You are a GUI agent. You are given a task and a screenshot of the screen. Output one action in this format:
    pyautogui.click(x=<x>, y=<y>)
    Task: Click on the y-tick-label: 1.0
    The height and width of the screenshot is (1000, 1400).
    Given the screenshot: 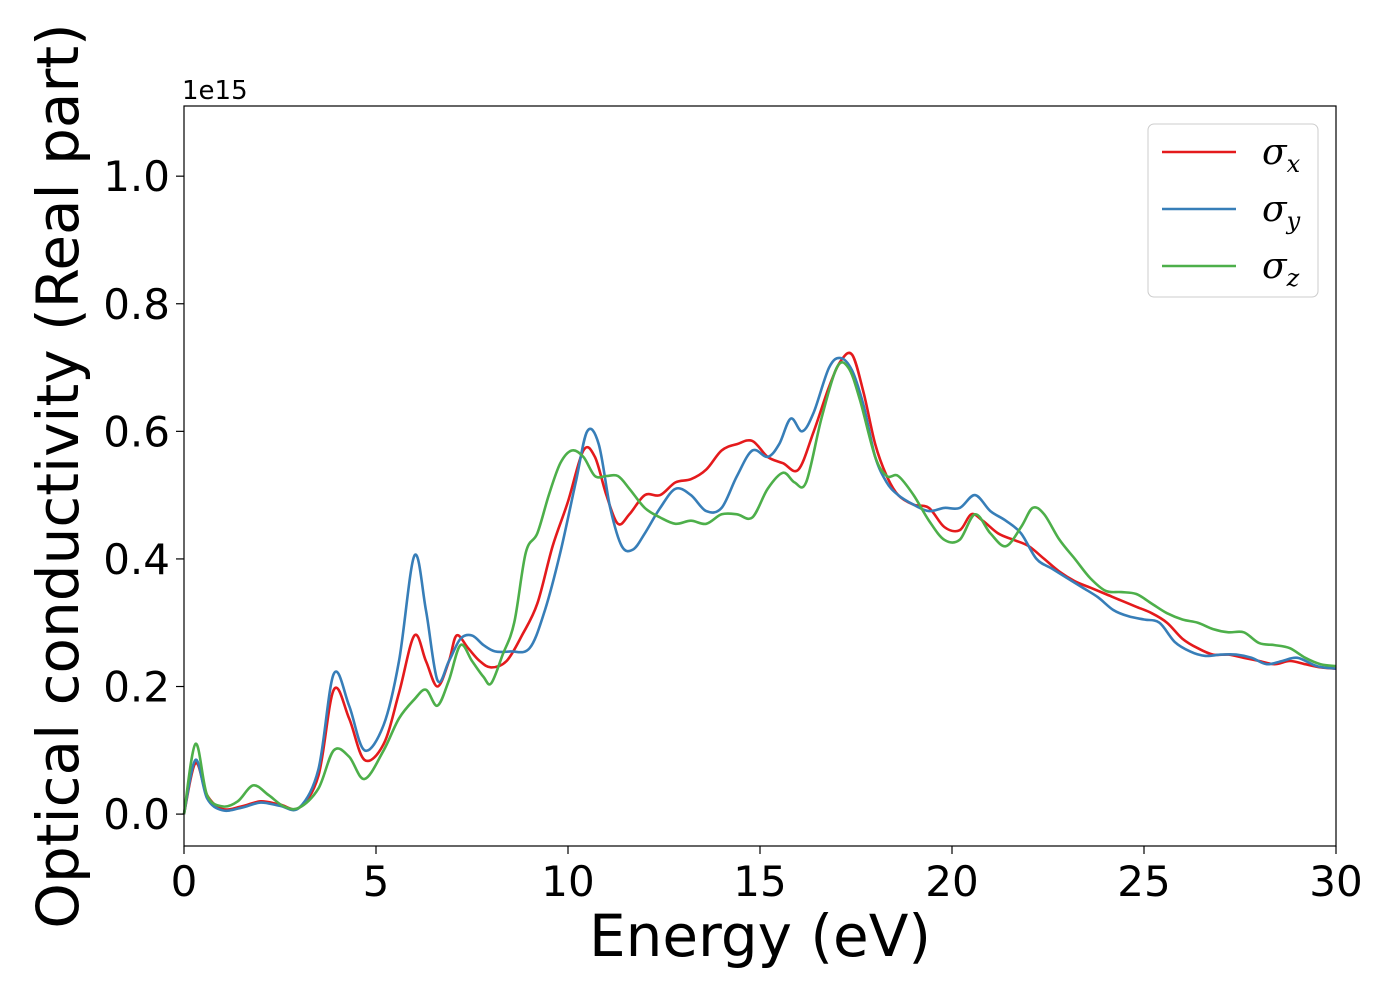 What is the action you would take?
    pyautogui.click(x=136, y=176)
    